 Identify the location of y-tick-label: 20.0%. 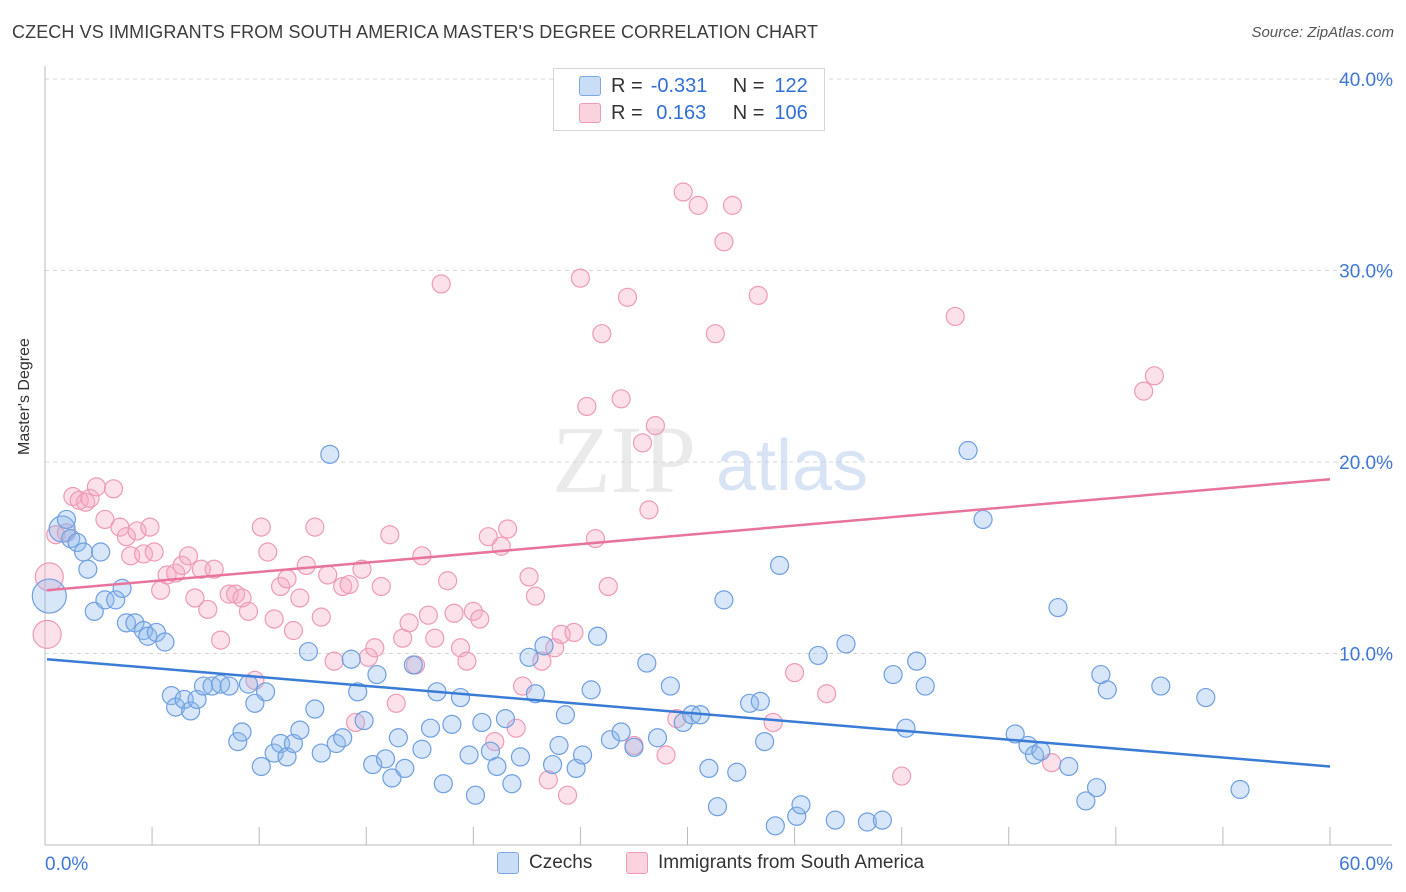
(1366, 463).